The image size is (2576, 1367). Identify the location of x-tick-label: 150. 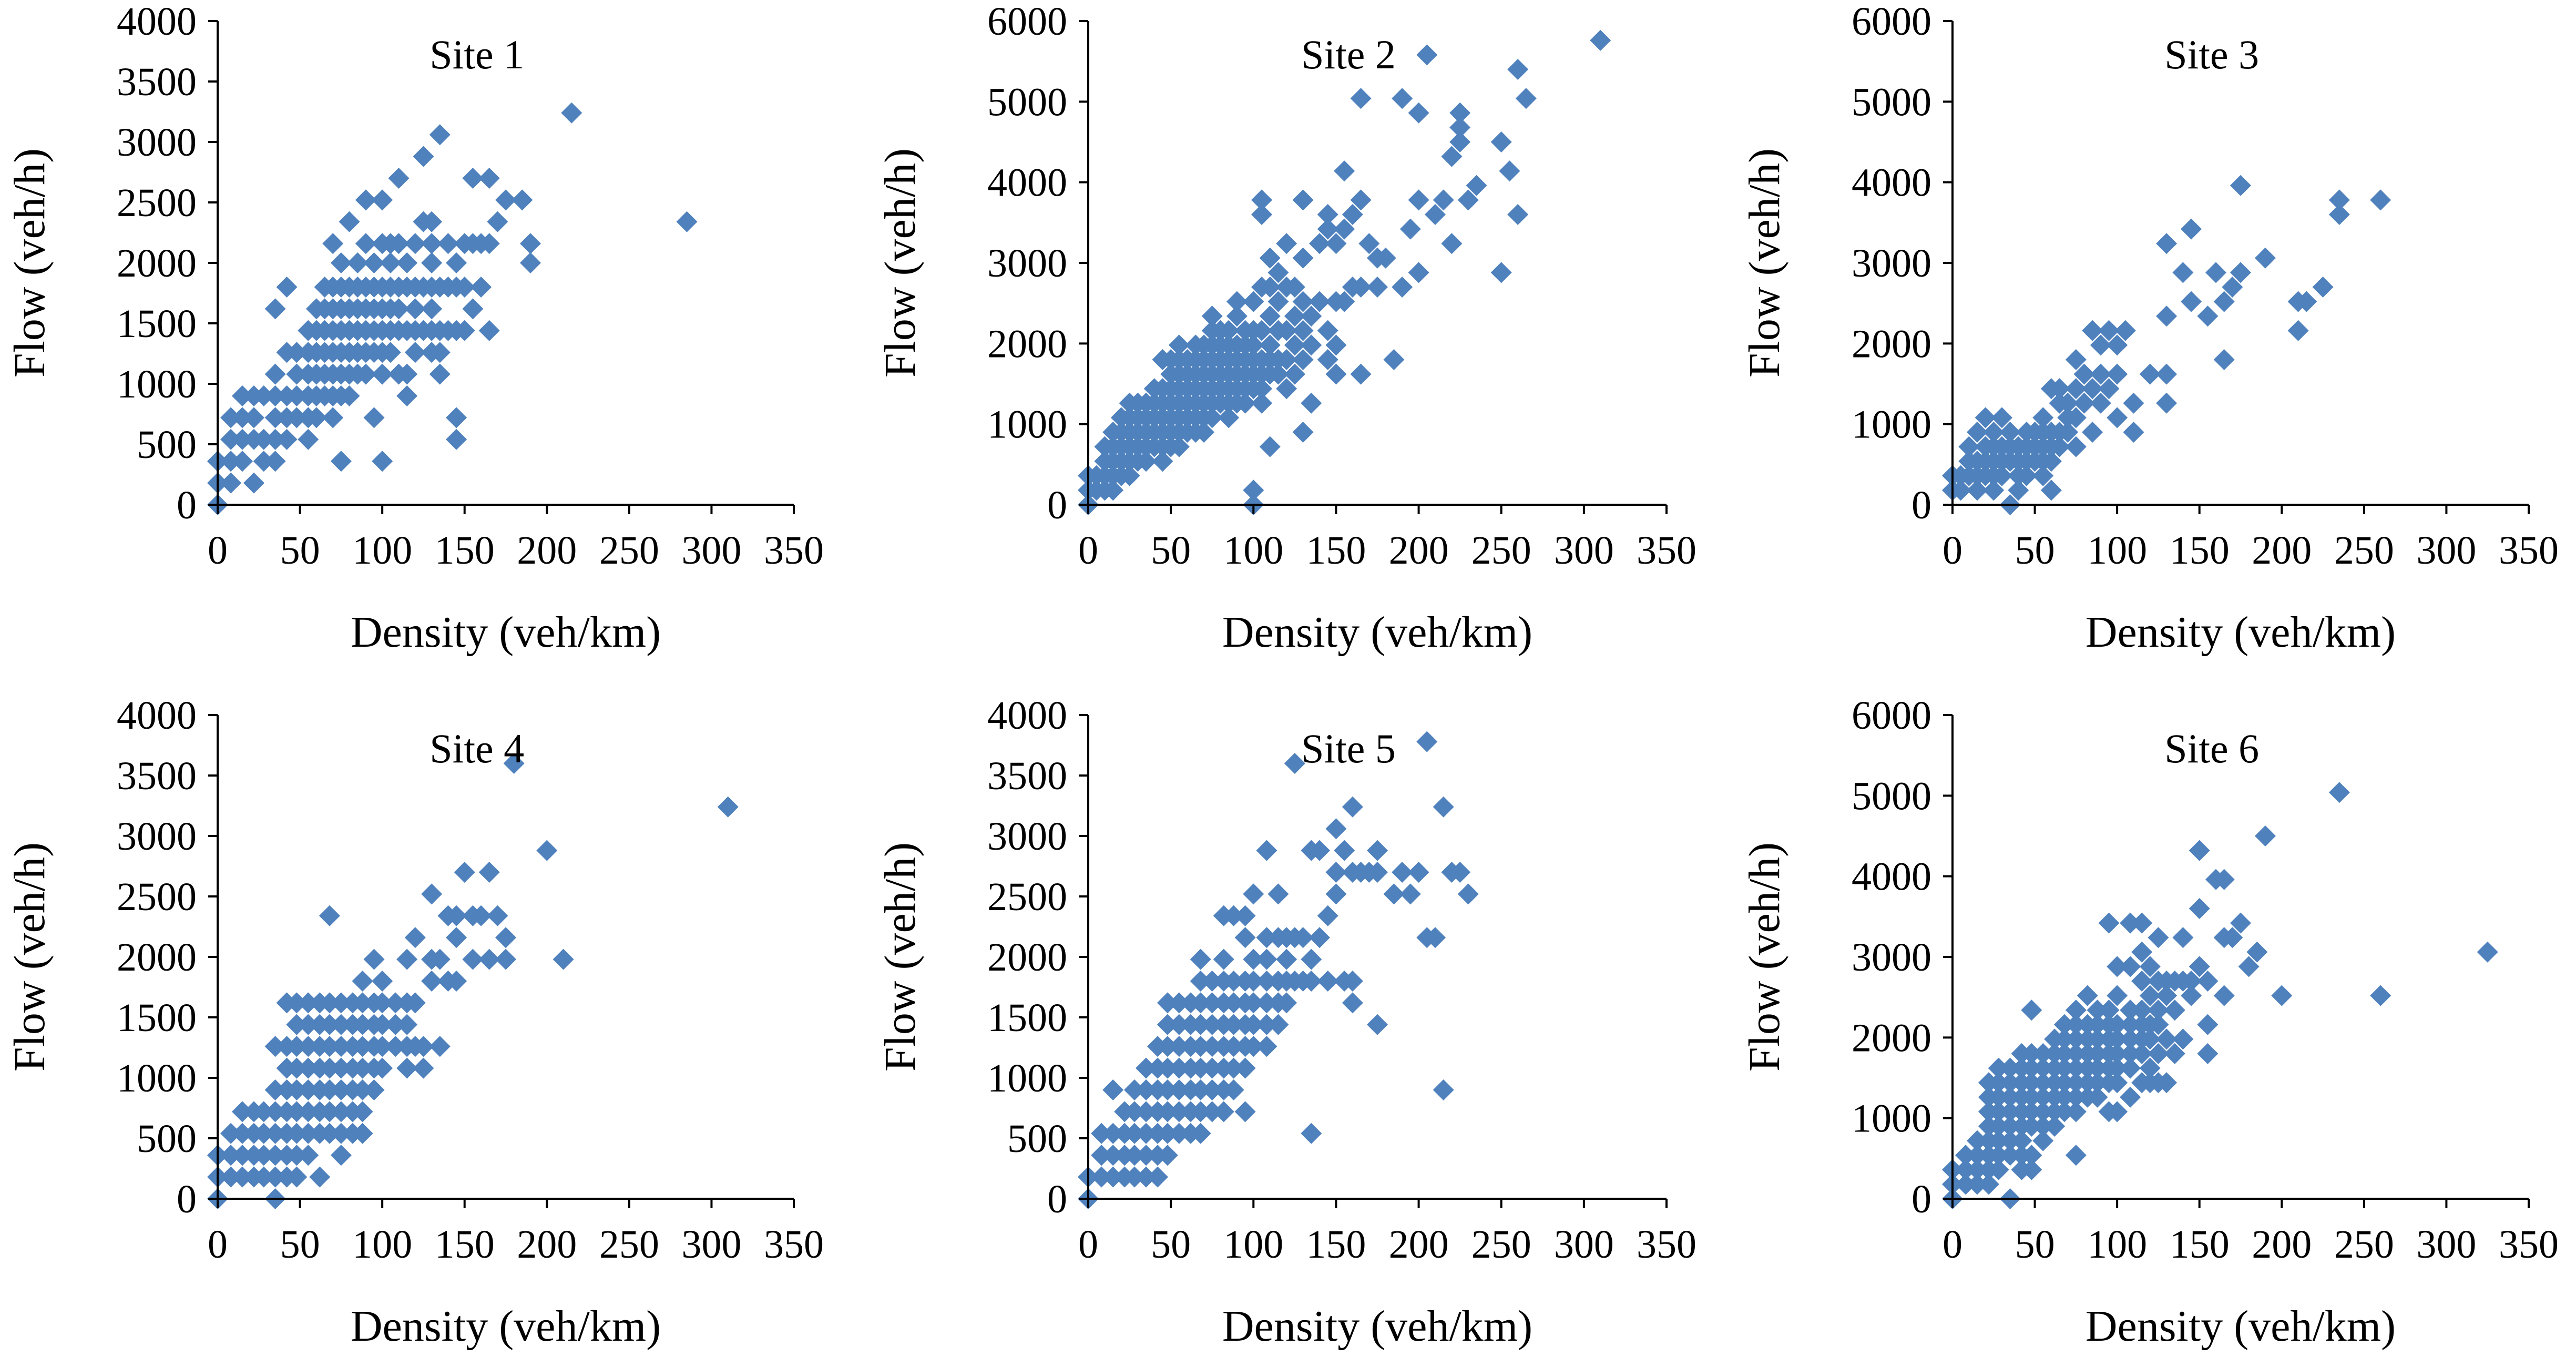
(2200, 1244).